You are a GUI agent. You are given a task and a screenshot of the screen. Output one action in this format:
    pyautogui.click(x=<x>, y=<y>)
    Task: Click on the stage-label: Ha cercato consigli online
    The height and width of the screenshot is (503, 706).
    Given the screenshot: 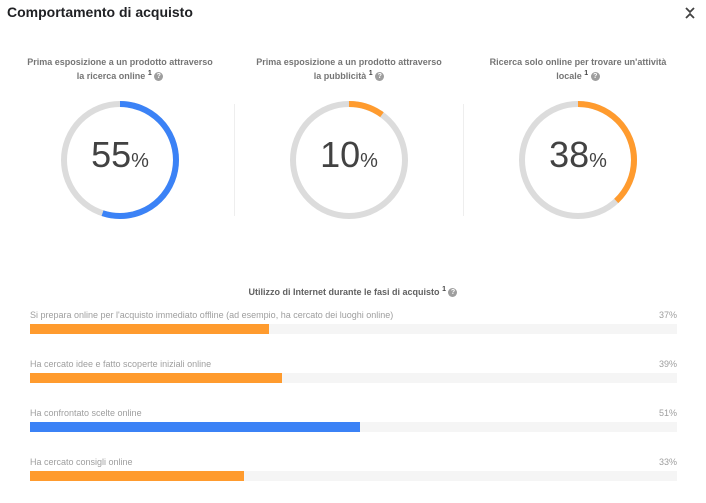 What is the action you would take?
    pyautogui.click(x=81, y=462)
    